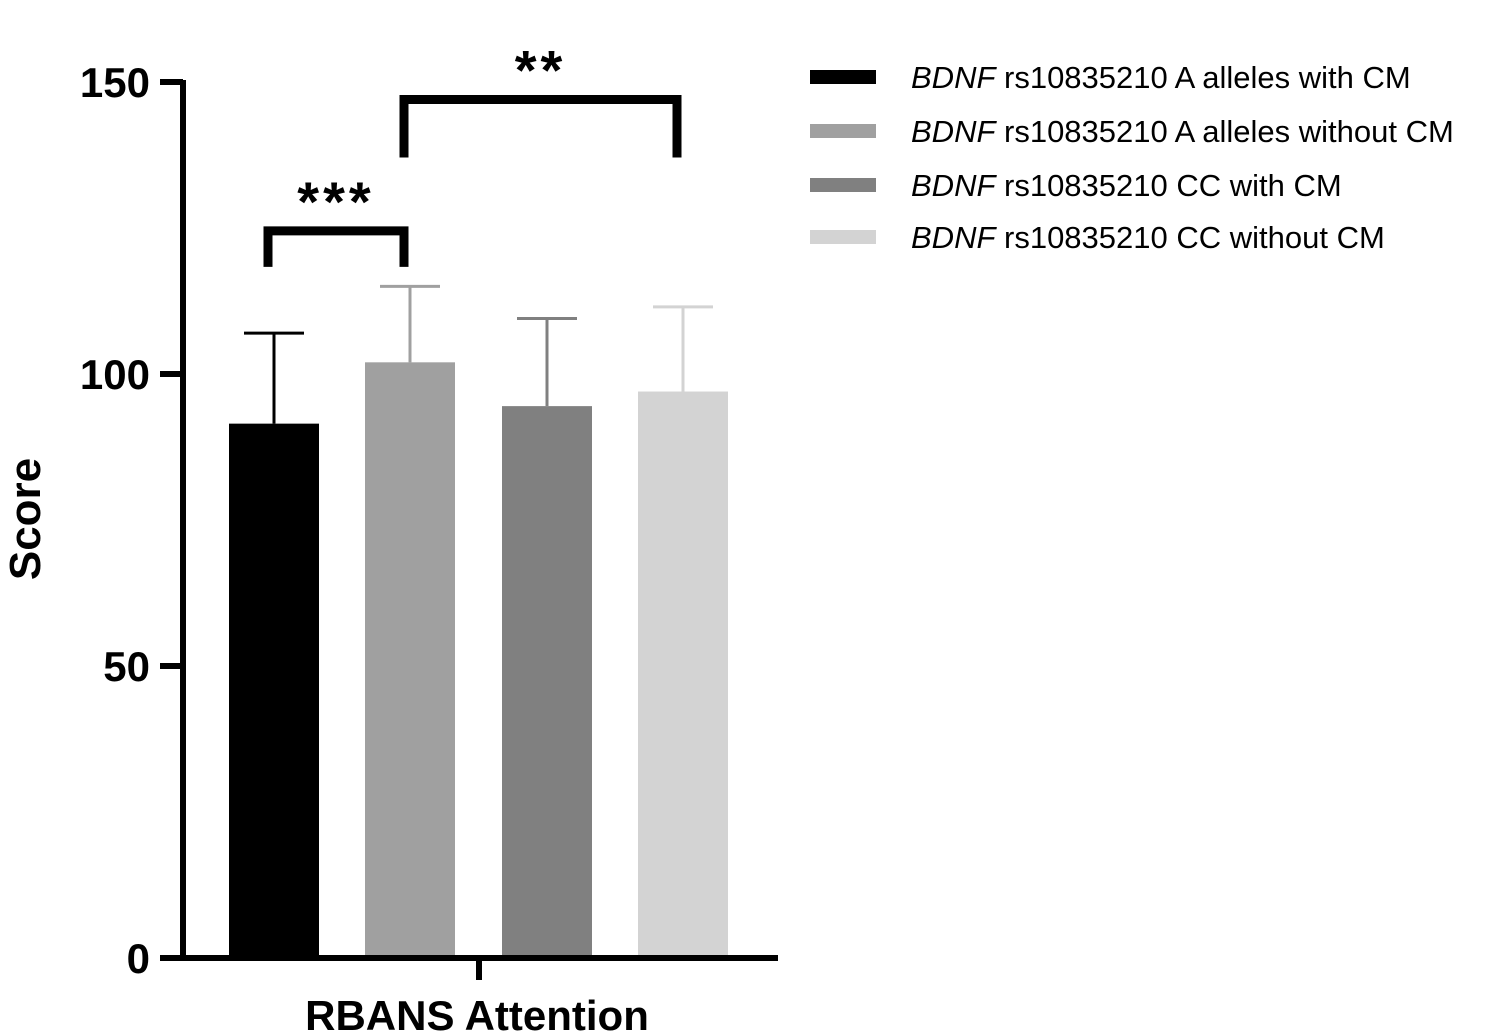  I want to click on legend-entry-1: BDNF rs10835210 A alleles with CM, so click(1110, 77).